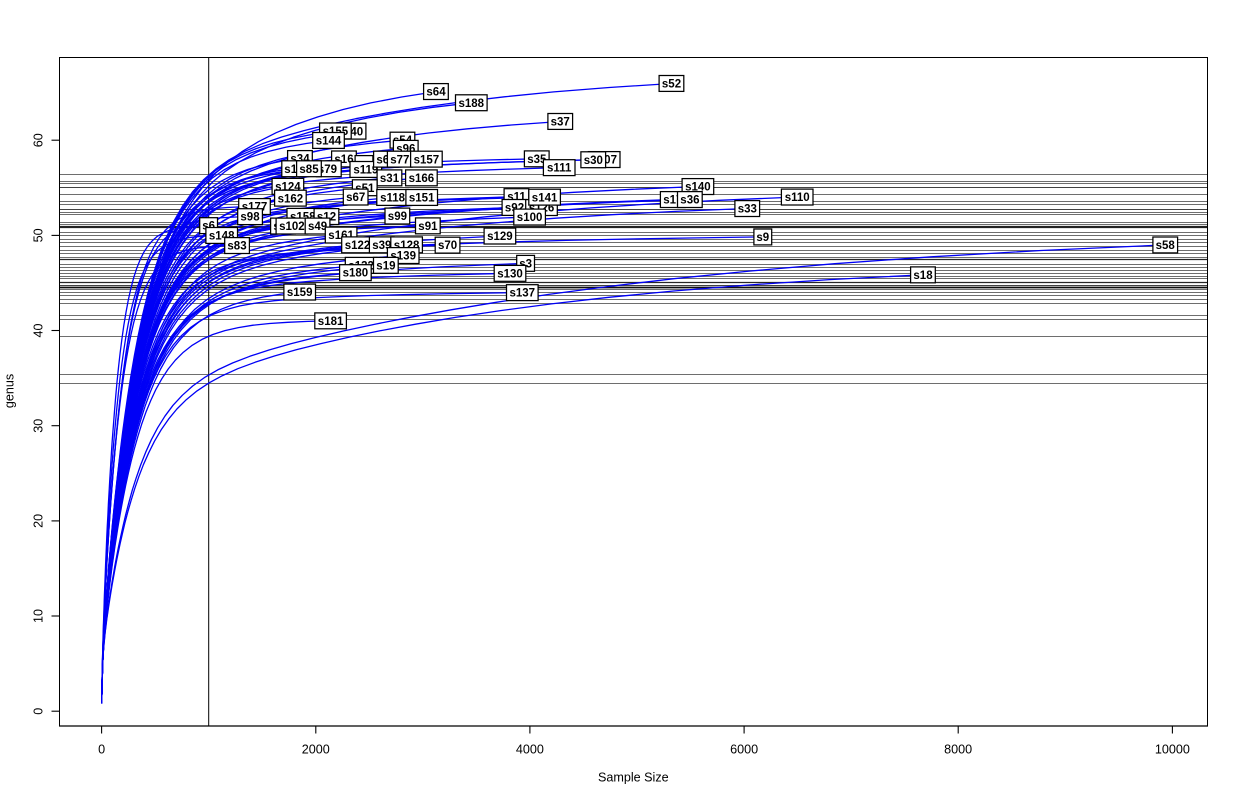  I want to click on svg-text: s9, so click(762, 238).